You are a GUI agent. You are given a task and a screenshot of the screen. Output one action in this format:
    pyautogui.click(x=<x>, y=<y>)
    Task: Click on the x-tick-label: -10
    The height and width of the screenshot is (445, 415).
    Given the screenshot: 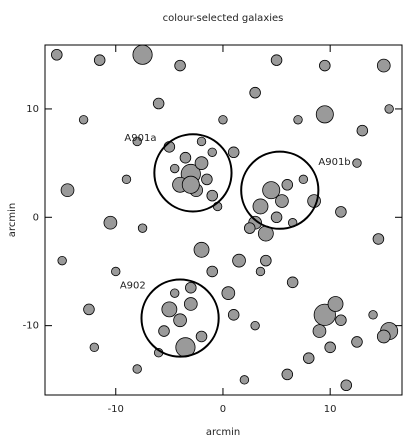 What is the action you would take?
    pyautogui.click(x=116, y=409)
    